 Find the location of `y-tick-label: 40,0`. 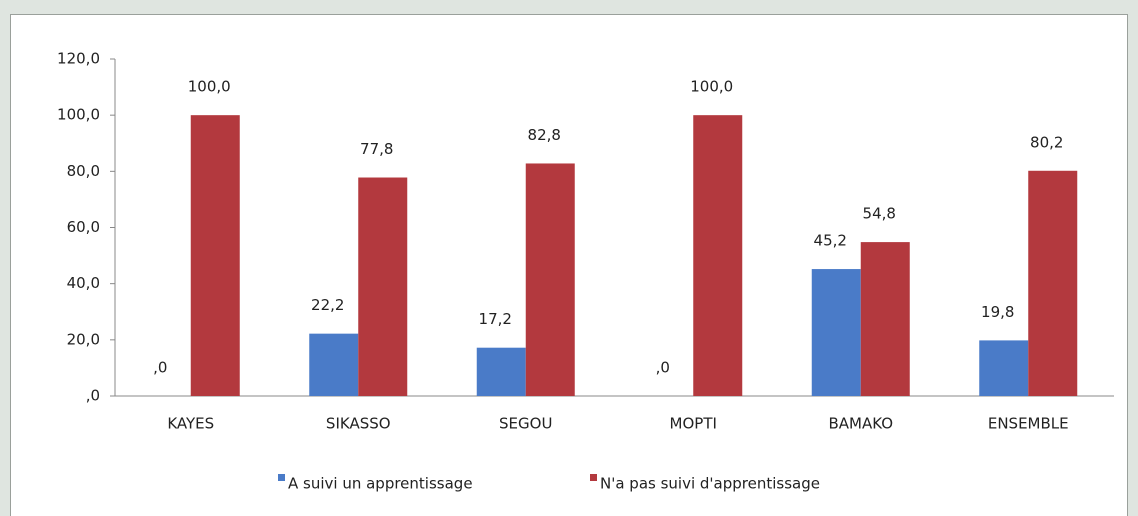

y-tick-label: 40,0 is located at coordinates (83, 283).